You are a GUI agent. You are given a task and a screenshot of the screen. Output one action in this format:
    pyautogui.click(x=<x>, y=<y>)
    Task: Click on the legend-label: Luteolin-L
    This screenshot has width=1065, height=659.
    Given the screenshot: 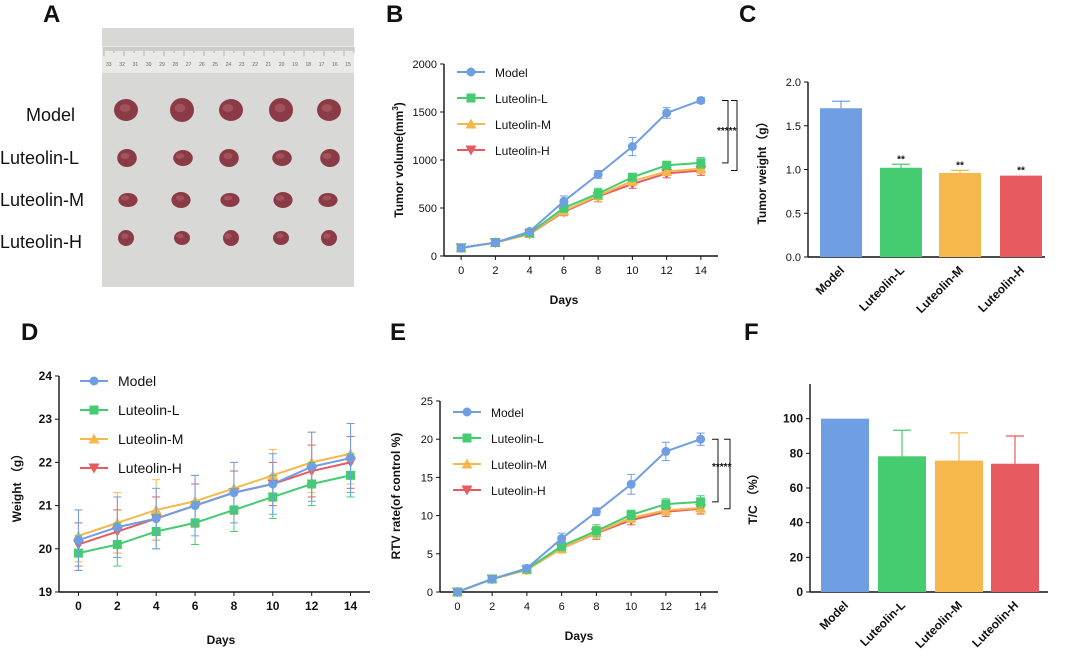 What is the action you would take?
    pyautogui.click(x=149, y=410)
    